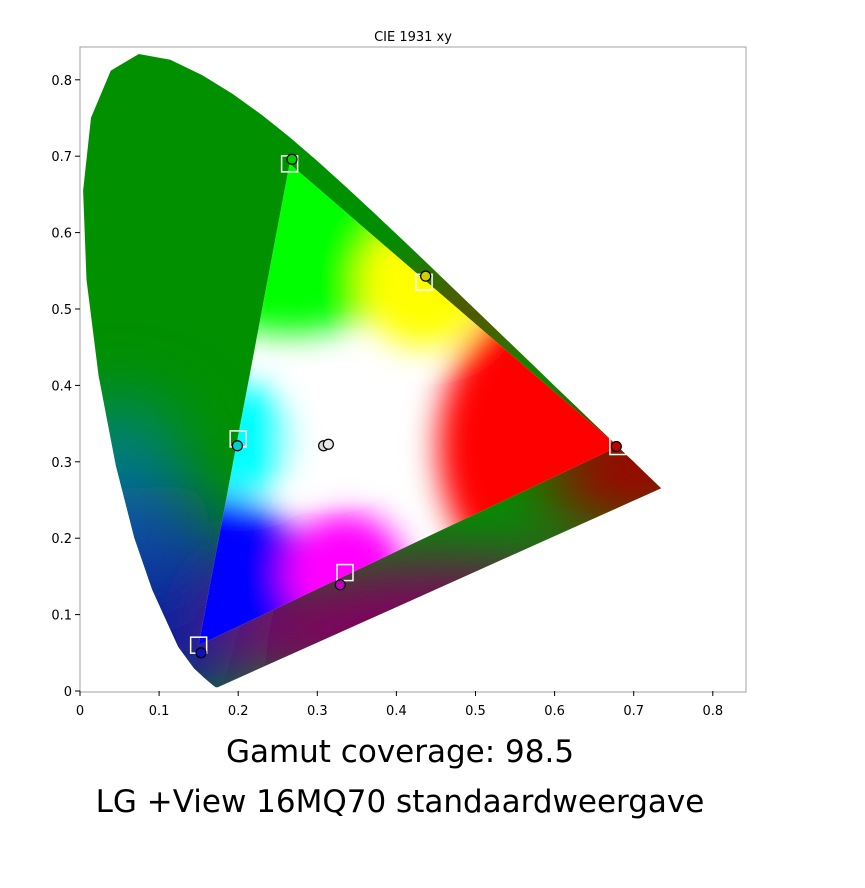 This screenshot has height=888, width=865. What do you see at coordinates (68, 692) in the screenshot?
I see `y-tick-label: 0` at bounding box center [68, 692].